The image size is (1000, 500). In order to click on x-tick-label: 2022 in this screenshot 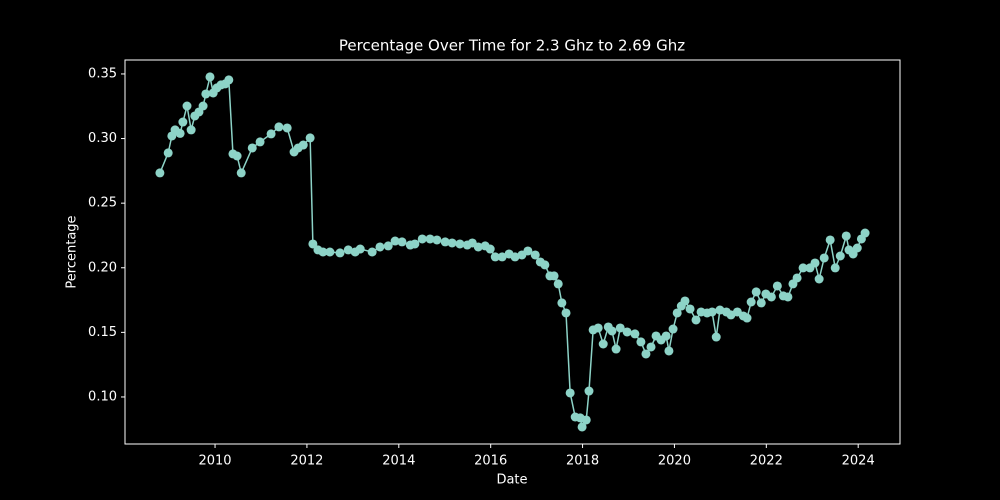, I will do `click(766, 461)`.